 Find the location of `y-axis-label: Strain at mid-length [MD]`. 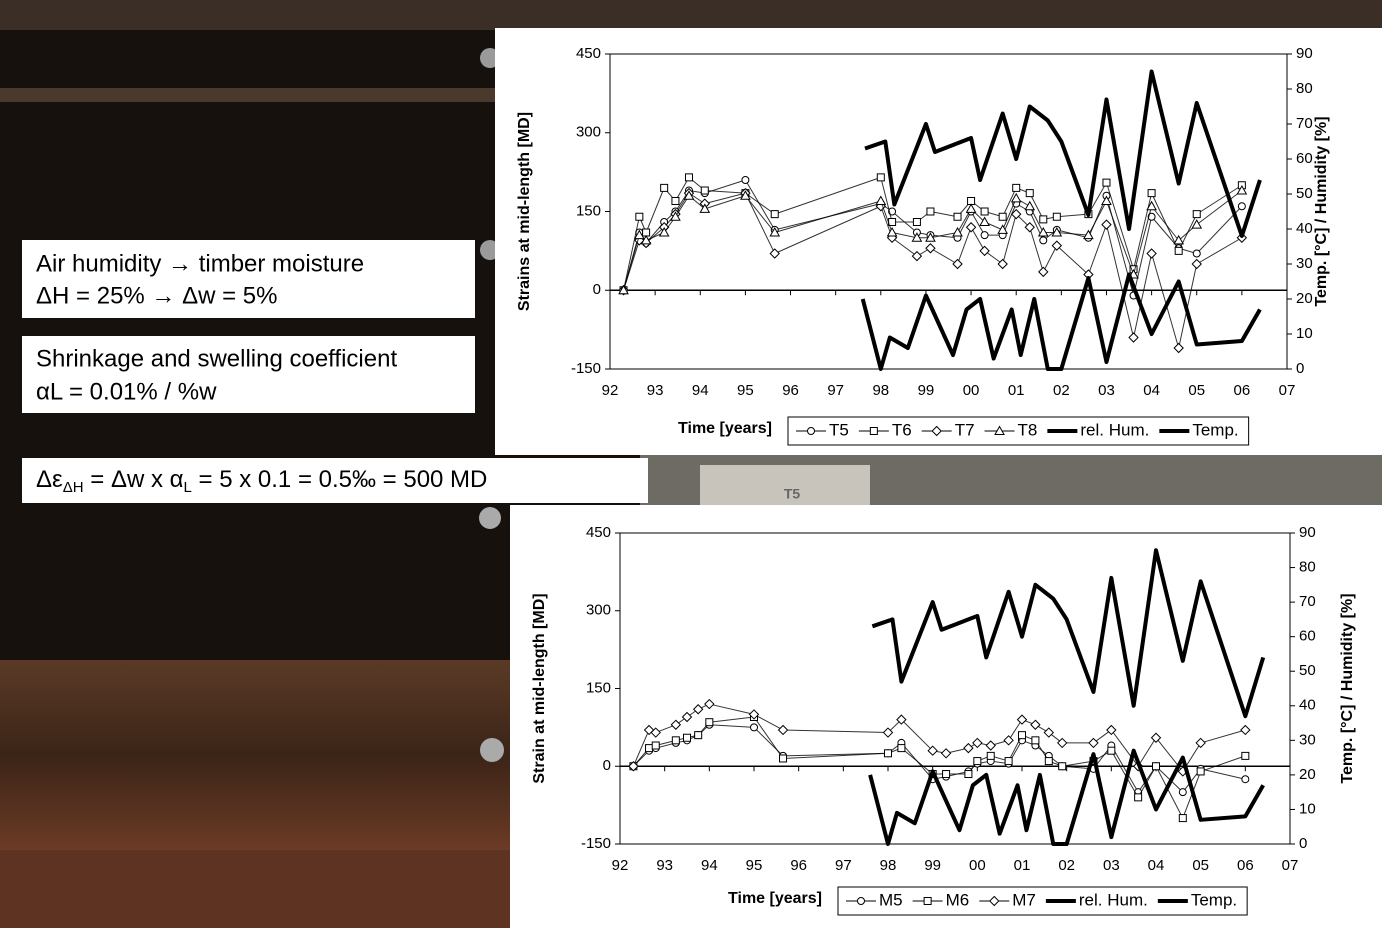

y-axis-label: Strain at mid-length [MD] is located at coordinates (539, 688).